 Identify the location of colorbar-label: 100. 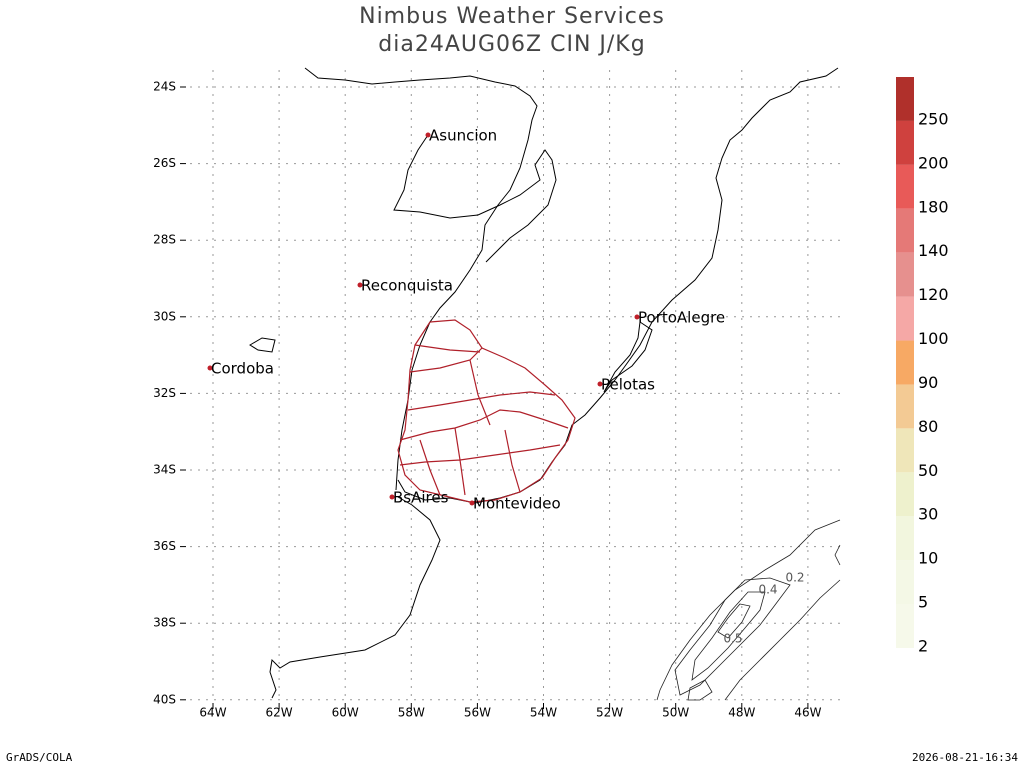
(933, 338).